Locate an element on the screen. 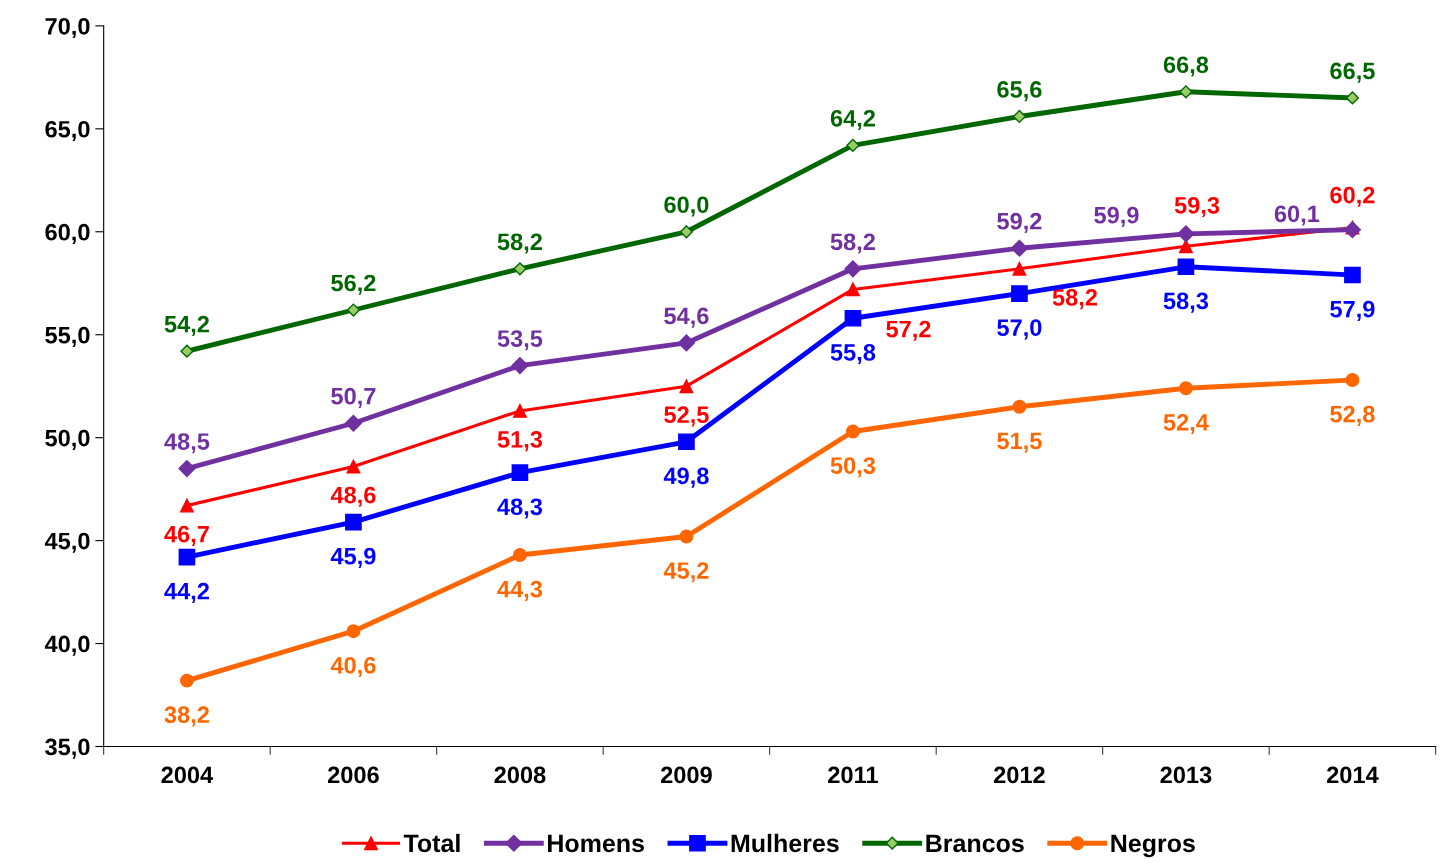 This screenshot has height=863, width=1440. data-label: 45,2 is located at coordinates (686, 572).